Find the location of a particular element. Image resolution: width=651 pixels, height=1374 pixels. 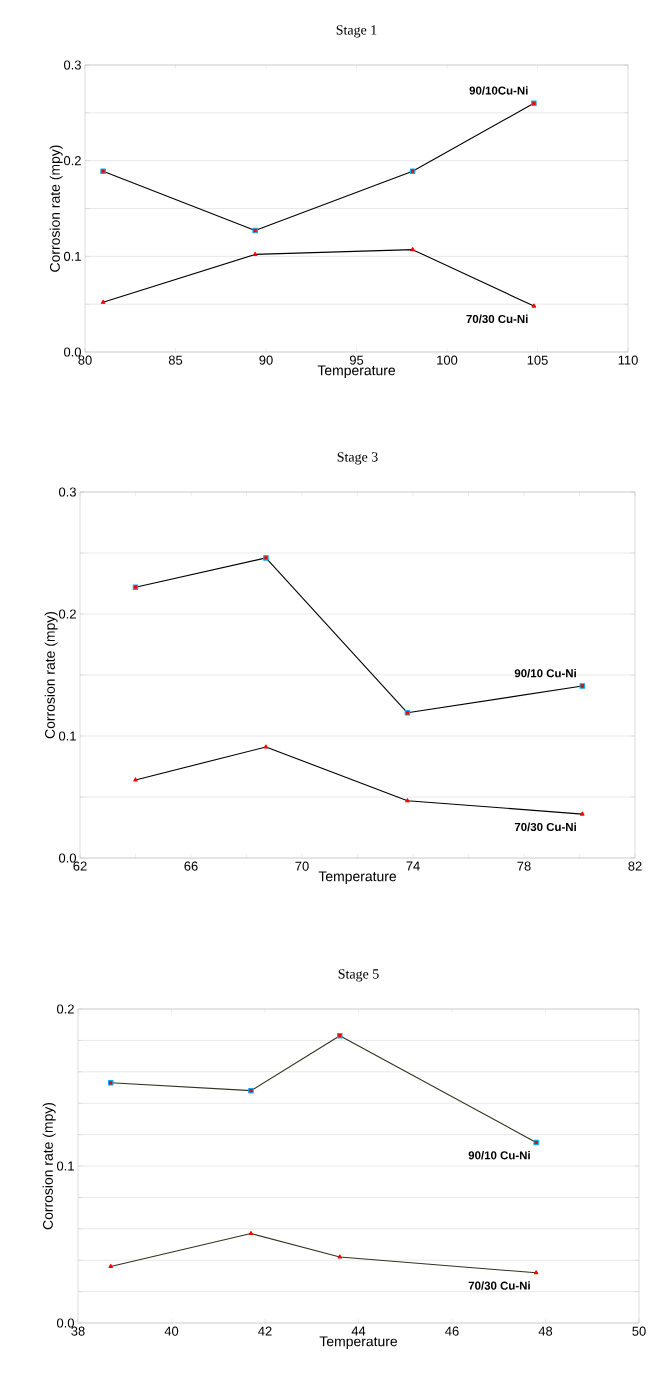

chart-title: Stage 3 is located at coordinates (357, 458).